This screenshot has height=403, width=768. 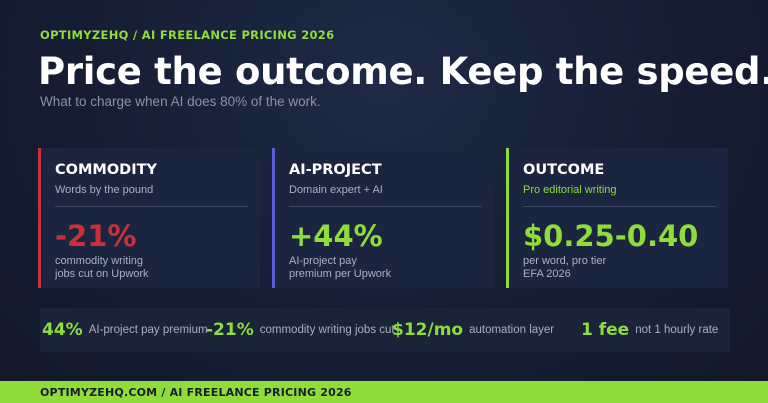 What do you see at coordinates (340, 274) in the screenshot?
I see `card-note-line: premium per Upwork` at bounding box center [340, 274].